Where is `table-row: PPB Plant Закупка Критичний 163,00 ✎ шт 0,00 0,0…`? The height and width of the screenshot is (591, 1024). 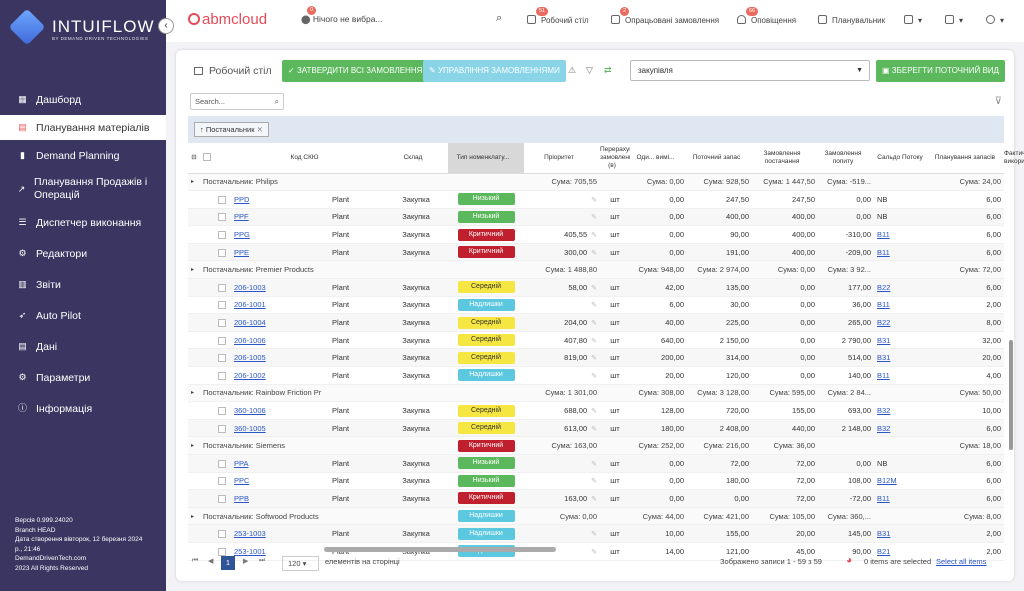
table-row: PPB Plant Закупка Критичний 163,00 ✎ шт 0,00 0,0… is located at coordinates (596, 498).